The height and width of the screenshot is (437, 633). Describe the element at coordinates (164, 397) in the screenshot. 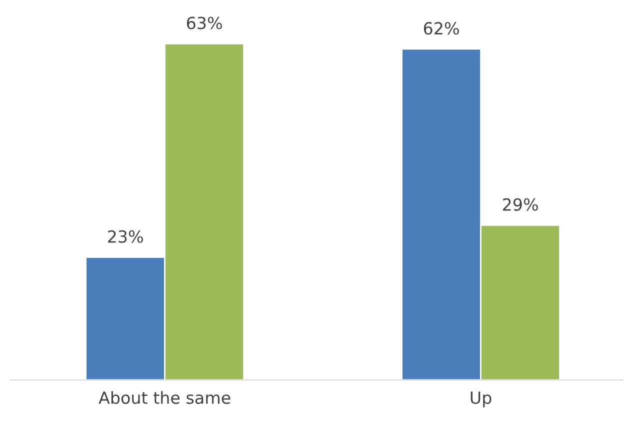

I see `x-tick-label: About the same` at that location.